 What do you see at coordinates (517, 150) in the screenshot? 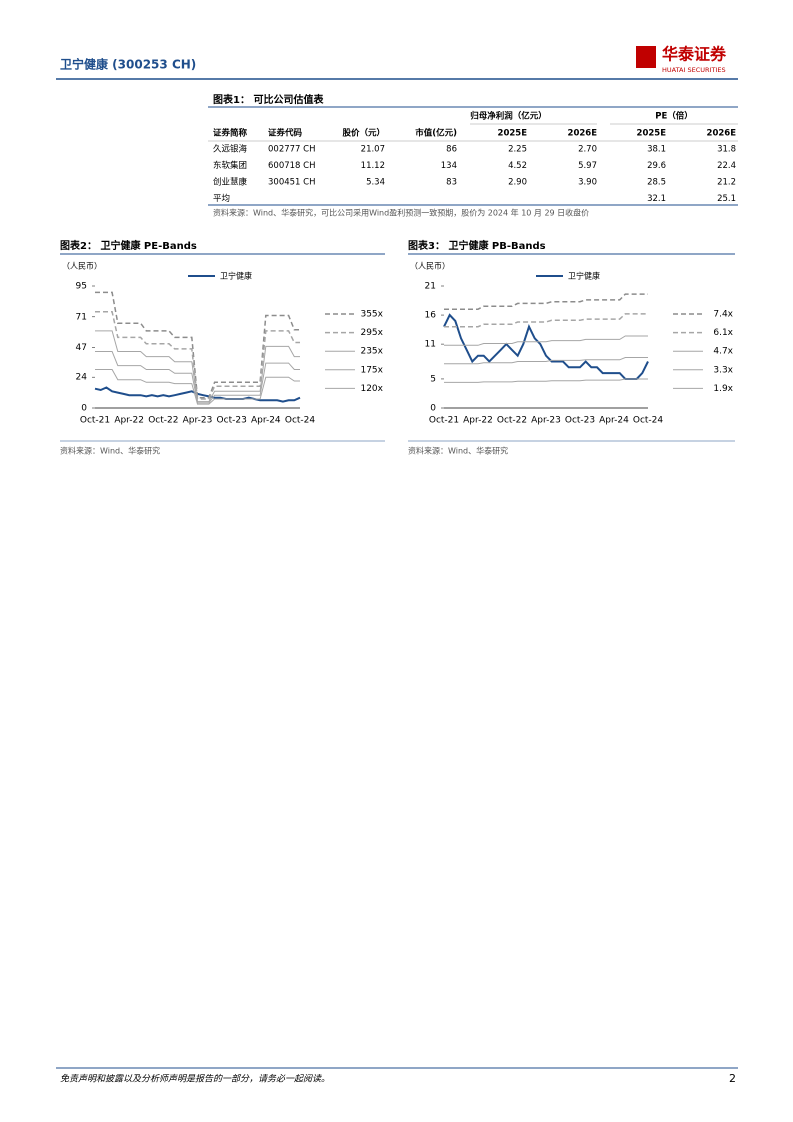
I see `table-cell: 2.25` at bounding box center [517, 150].